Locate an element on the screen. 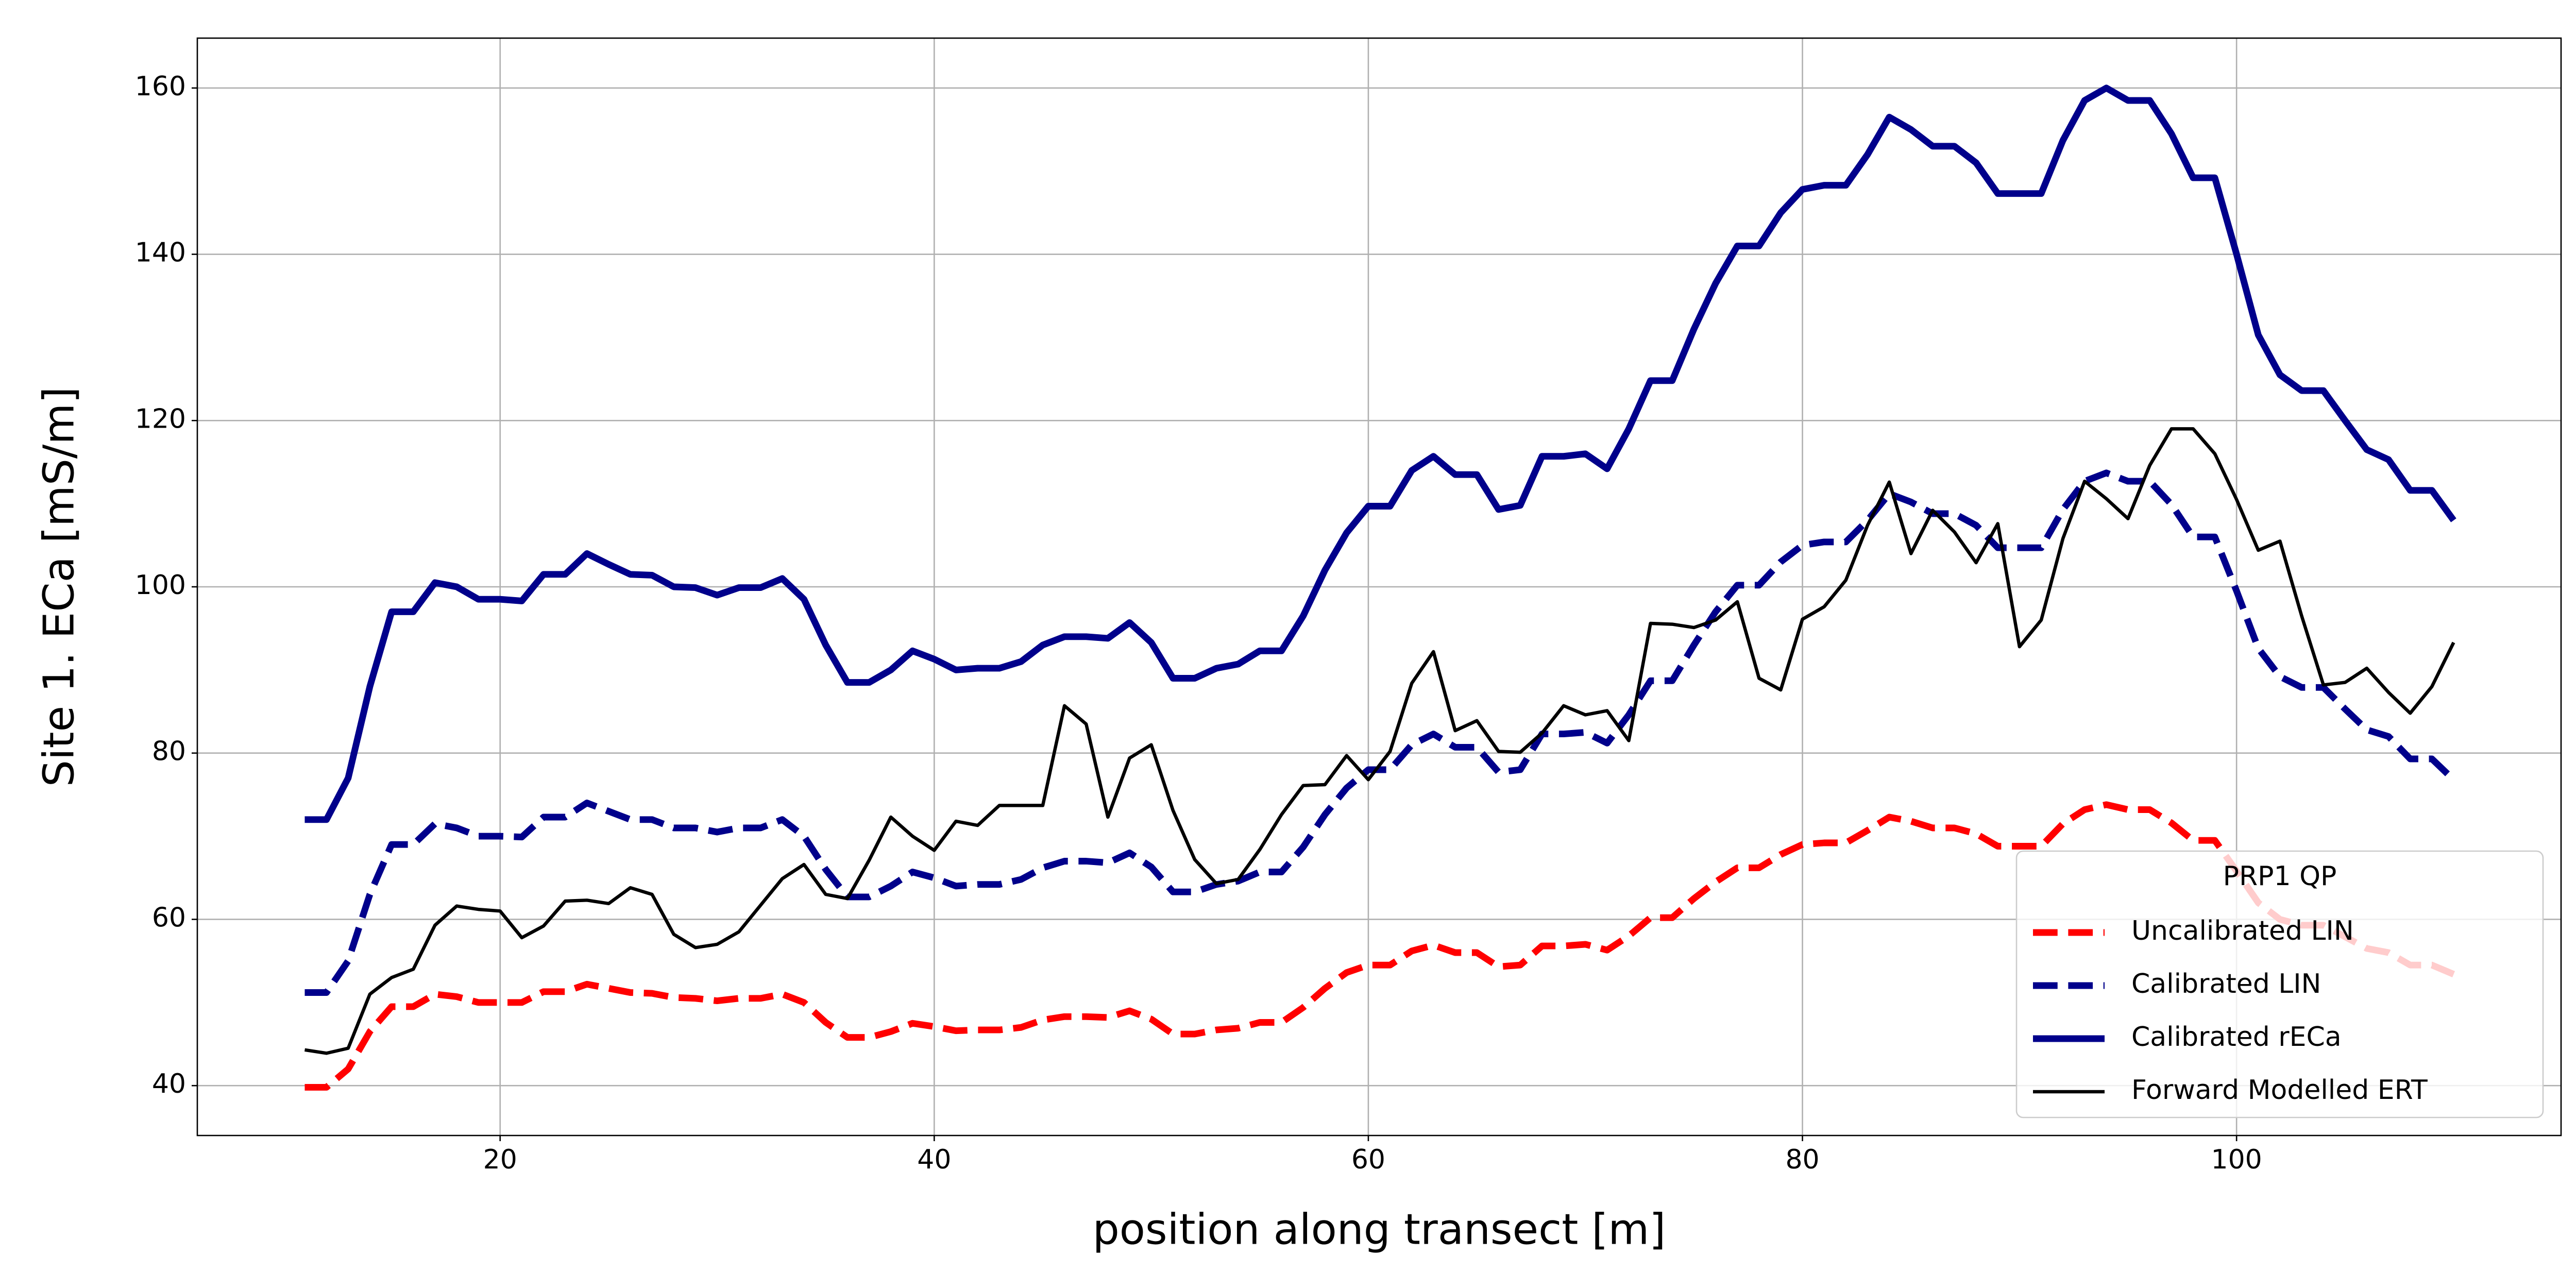 The width and height of the screenshot is (2576, 1288). legend-label: Calibrated LIN is located at coordinates (2226, 984).